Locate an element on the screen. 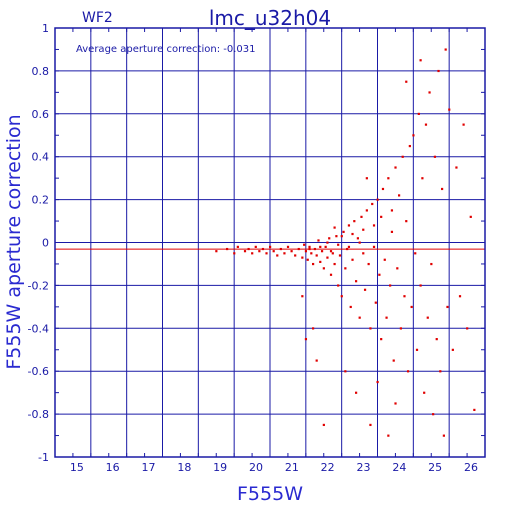 The width and height of the screenshot is (512, 512). y-tick-label: -0.8 is located at coordinates (38, 414).